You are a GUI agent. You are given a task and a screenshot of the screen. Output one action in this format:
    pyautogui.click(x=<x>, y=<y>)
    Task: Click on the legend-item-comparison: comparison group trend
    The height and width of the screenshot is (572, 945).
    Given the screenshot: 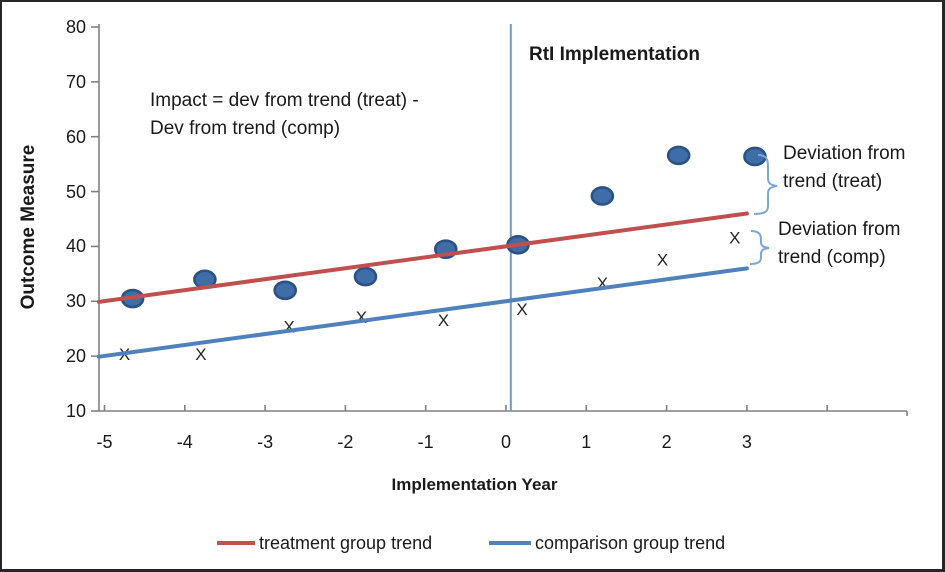 What is the action you would take?
    pyautogui.click(x=607, y=543)
    